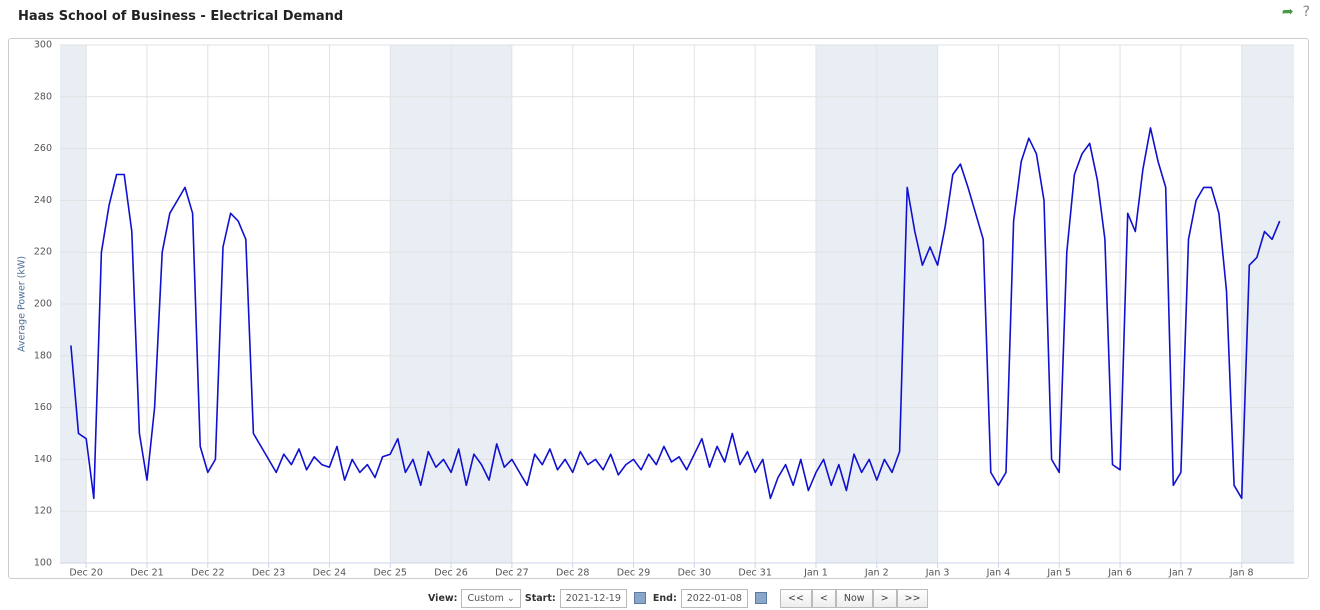  Describe the element at coordinates (43, 45) in the screenshot. I see `y-tick-label: 300` at that location.